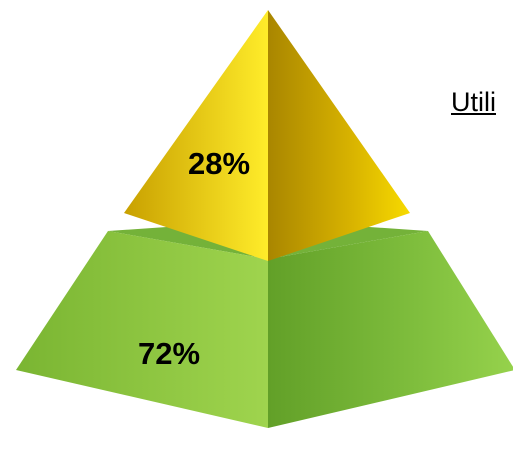 The height and width of the screenshot is (459, 513). I want to click on segment-top-label: 28%, so click(219, 163).